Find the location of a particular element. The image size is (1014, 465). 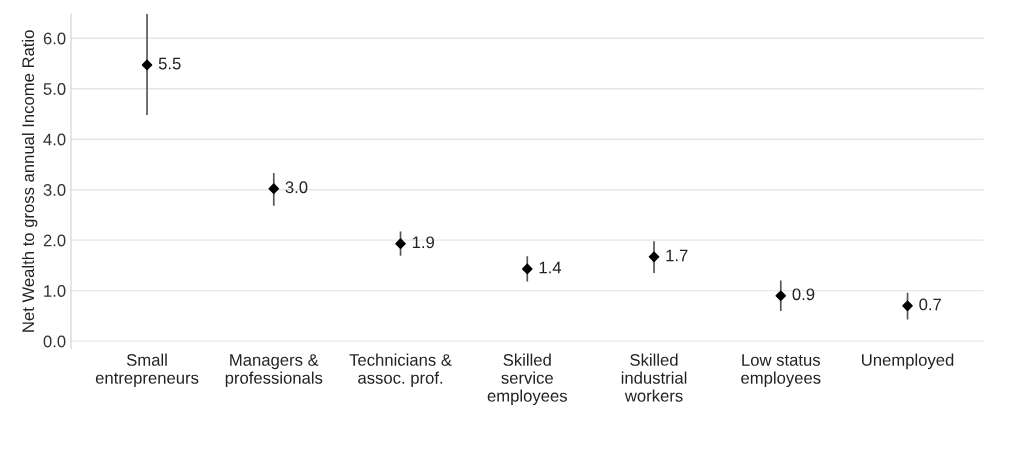

y-tick-label: 3.0 is located at coordinates (54, 190).